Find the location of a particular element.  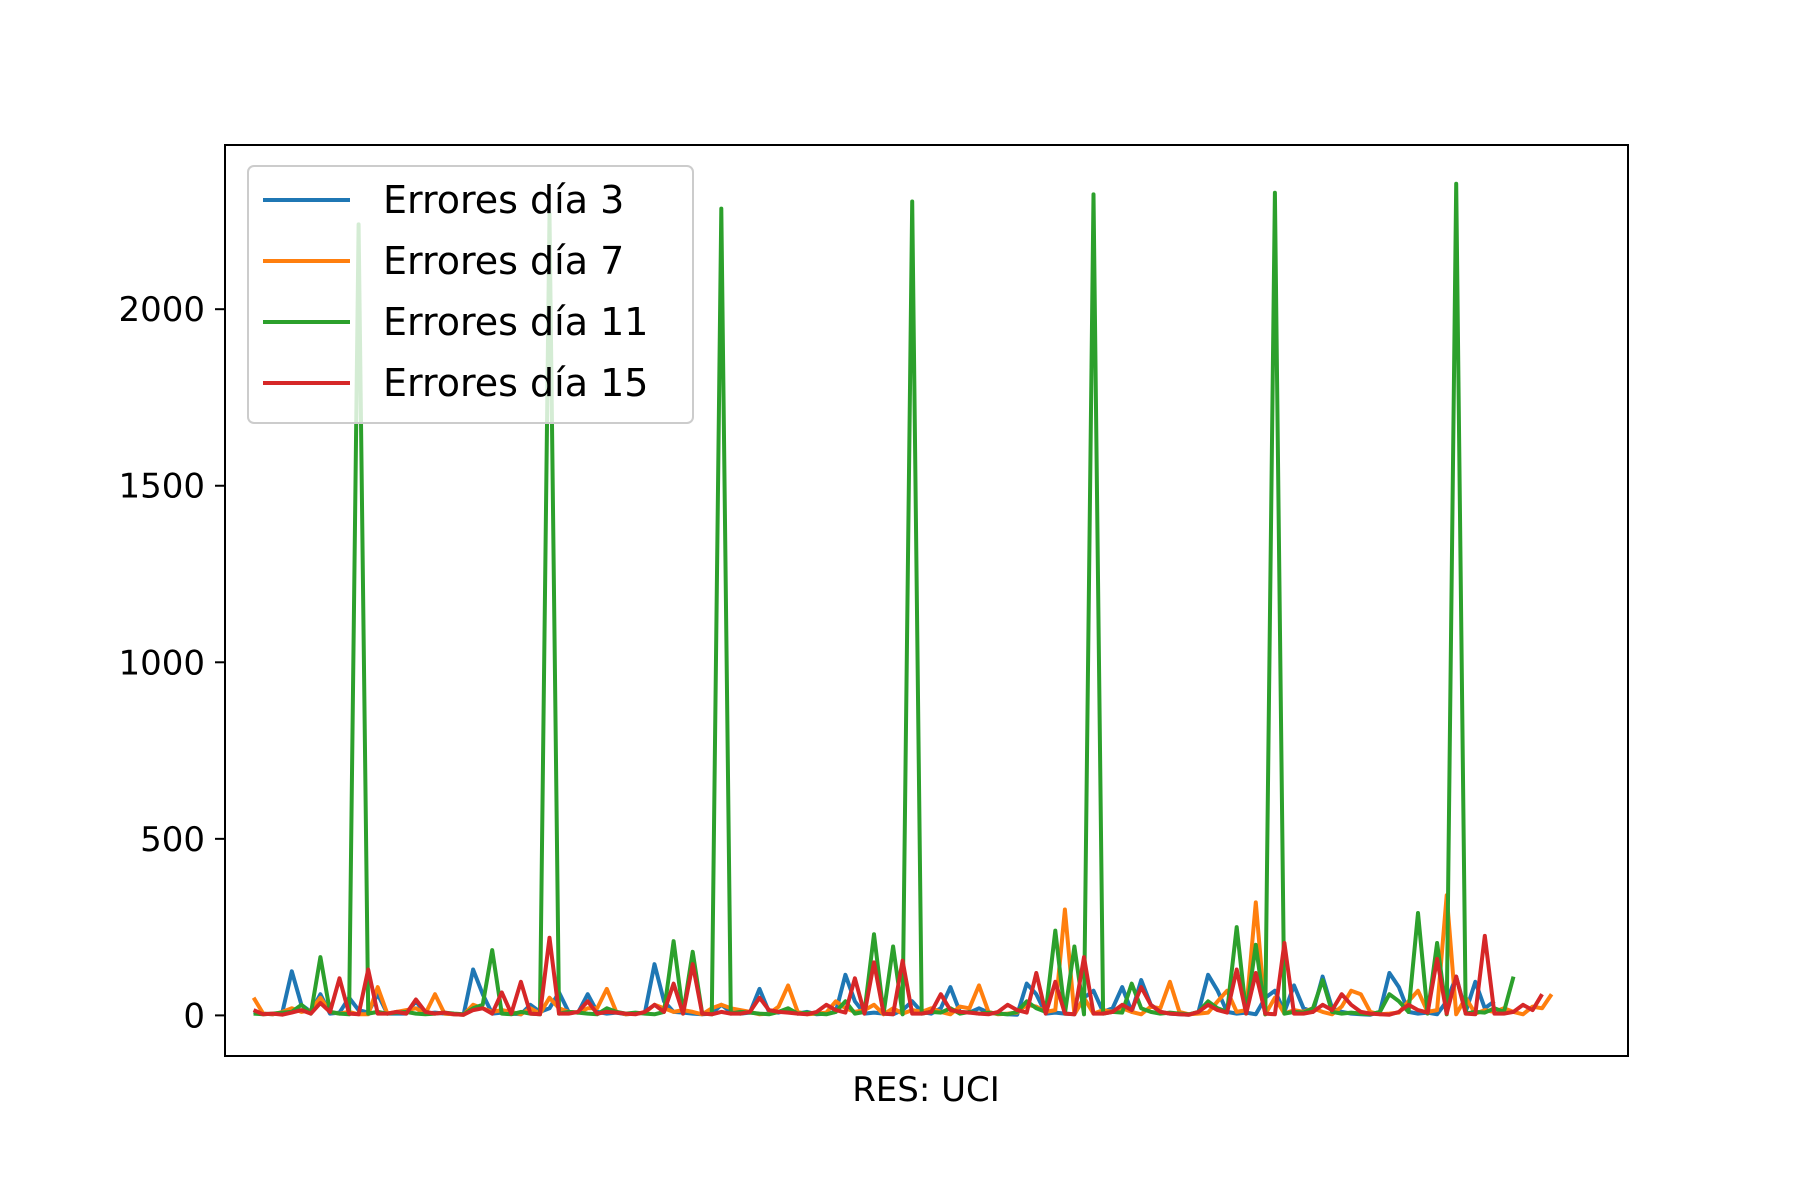

y-tick-label: 500 is located at coordinates (172, 840).